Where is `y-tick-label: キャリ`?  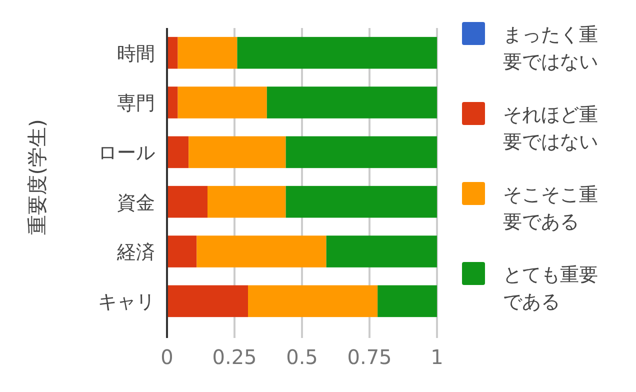 y-tick-label: キャリ is located at coordinates (126, 302).